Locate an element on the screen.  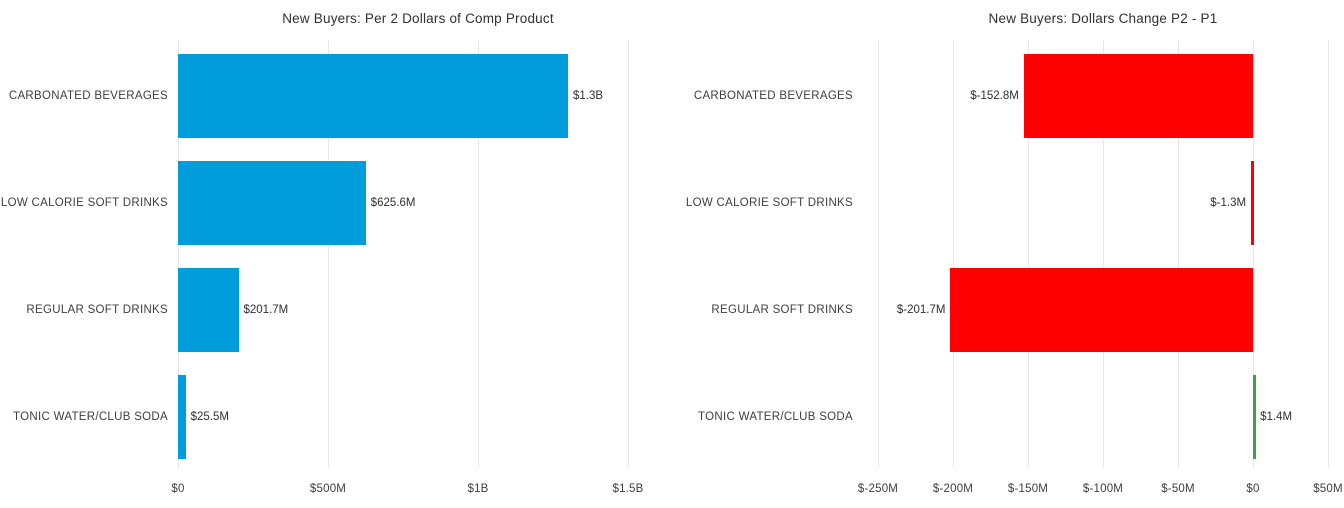
value-label-carbonated-beverages: $-152.8M is located at coordinates (994, 95).